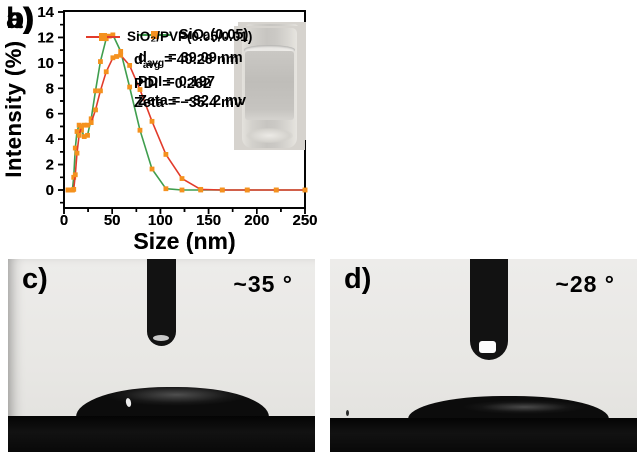 Image resolution: width=640 pixels, height=454 pixels. Describe the element at coordinates (50, 139) in the screenshot. I see `svg-text: 4` at that location.